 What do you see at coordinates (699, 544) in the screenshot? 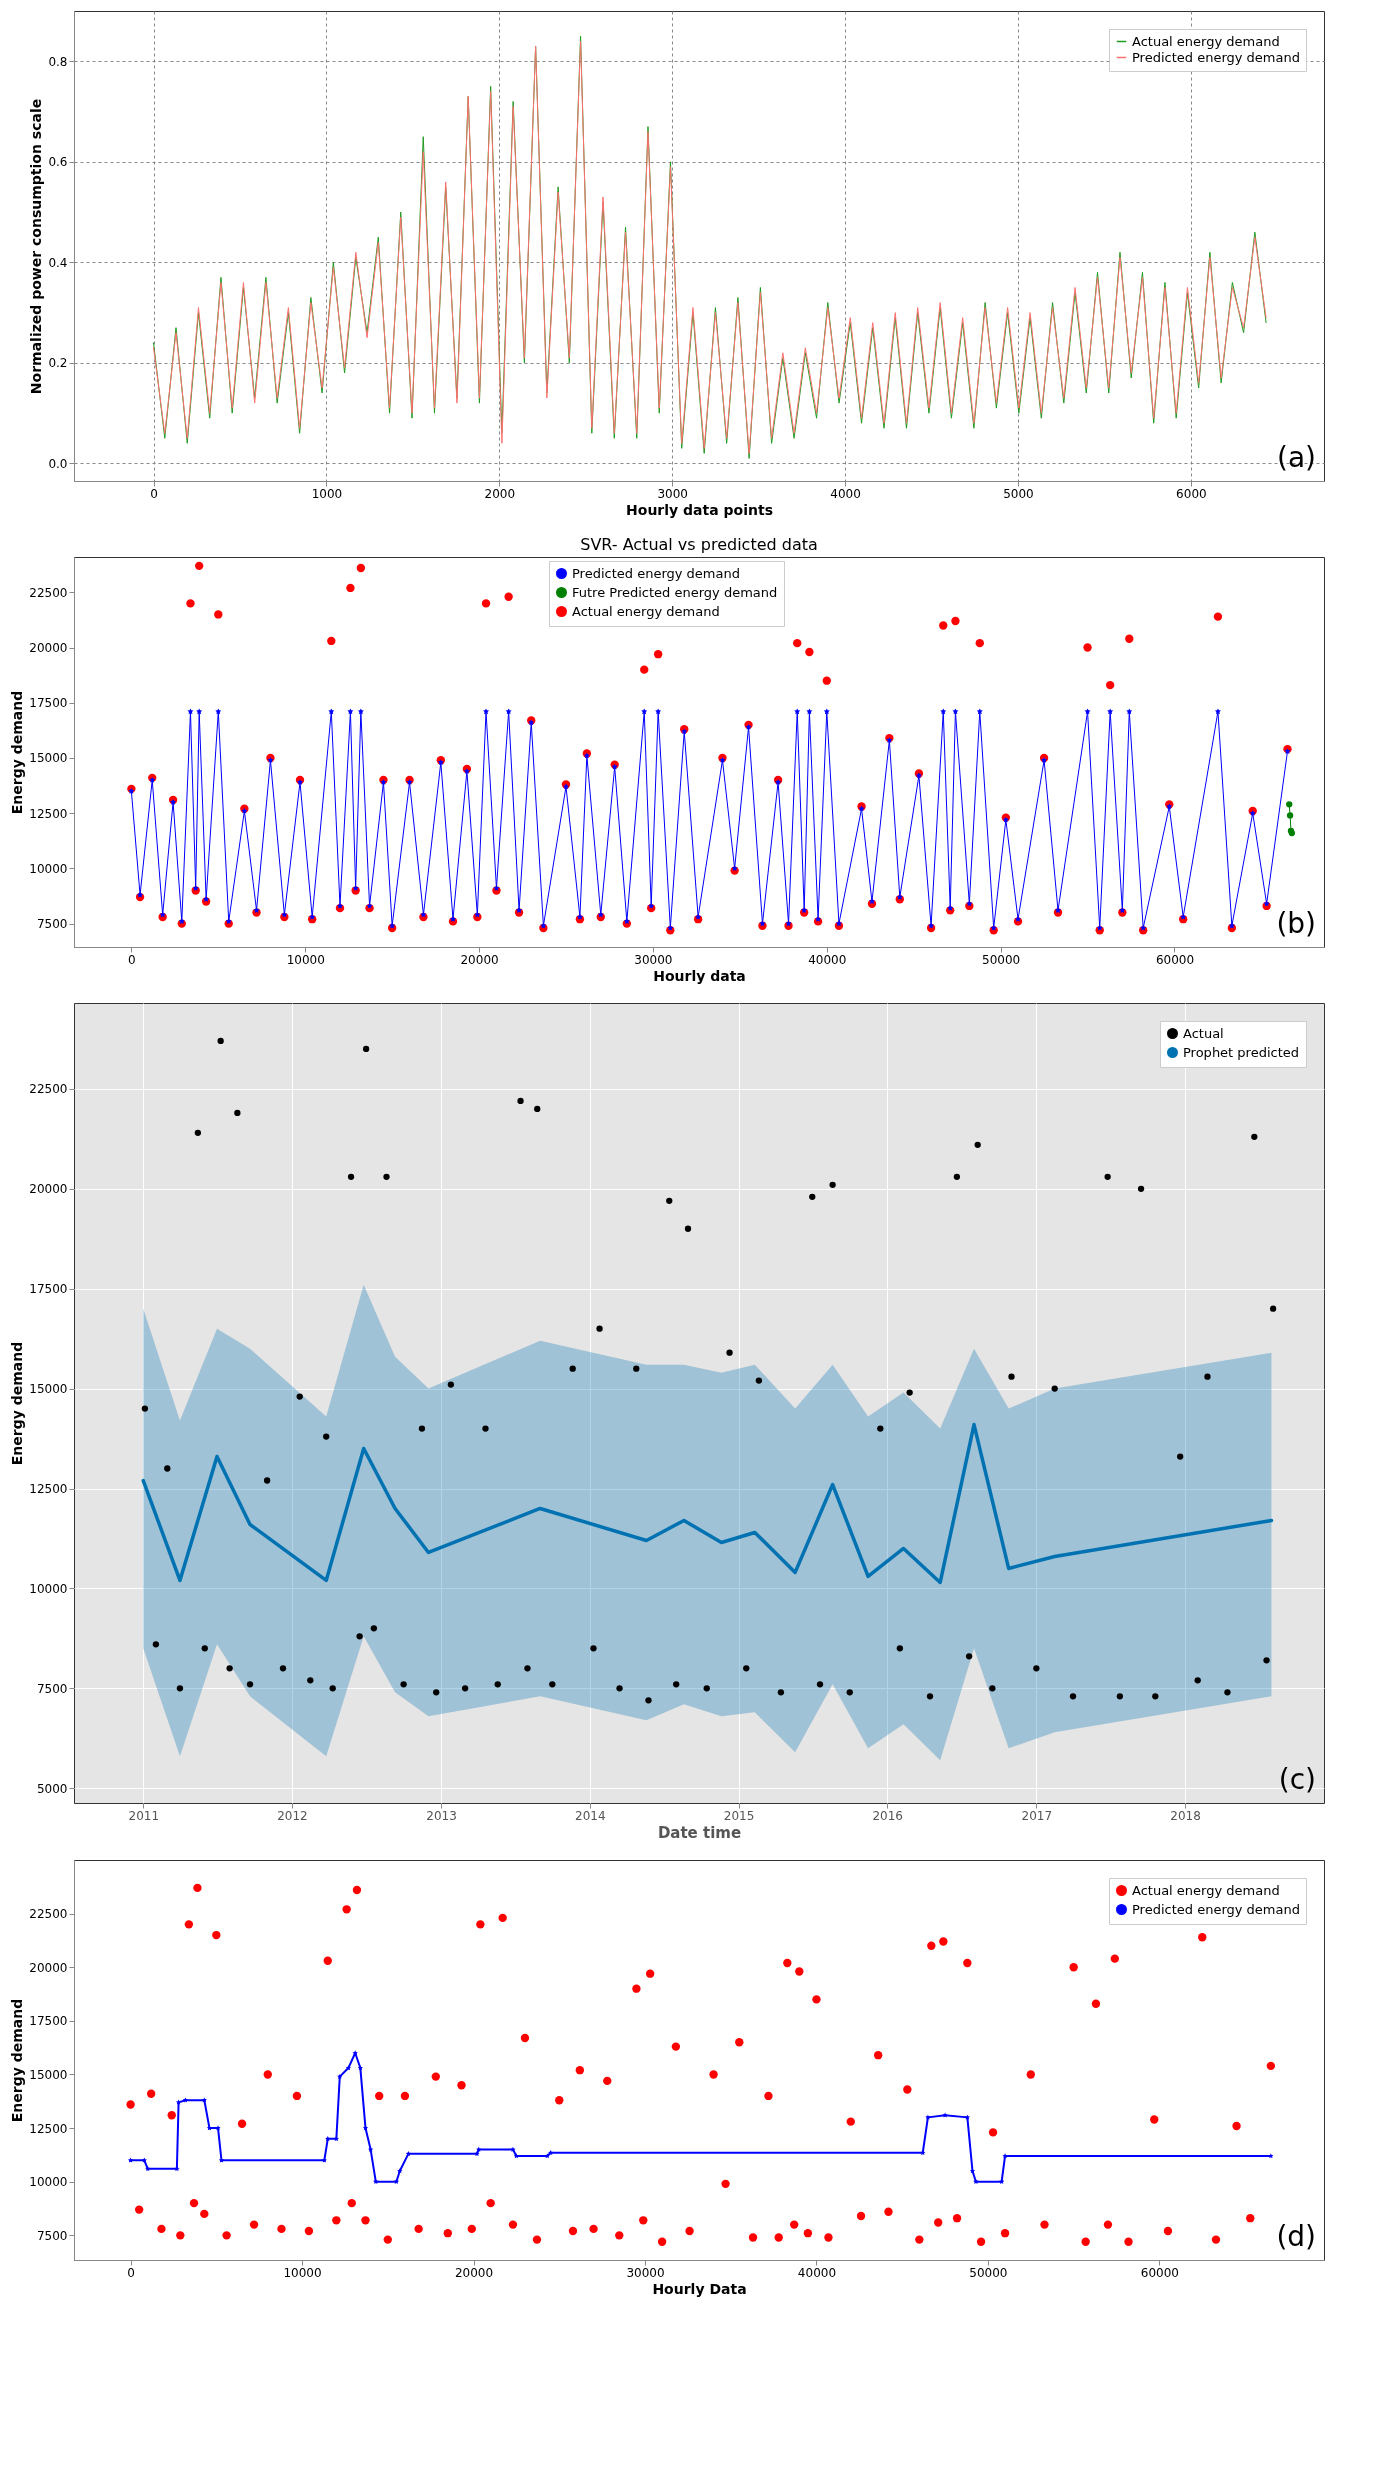
I see `chart-title: SVR- Actual vs predicted data` at bounding box center [699, 544].